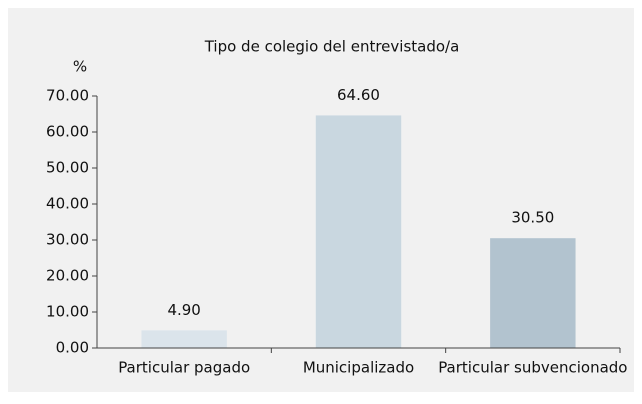 This screenshot has width=642, height=404. Describe the element at coordinates (532, 368) in the screenshot. I see `x-tick-label: Particular subvencionado` at that location.